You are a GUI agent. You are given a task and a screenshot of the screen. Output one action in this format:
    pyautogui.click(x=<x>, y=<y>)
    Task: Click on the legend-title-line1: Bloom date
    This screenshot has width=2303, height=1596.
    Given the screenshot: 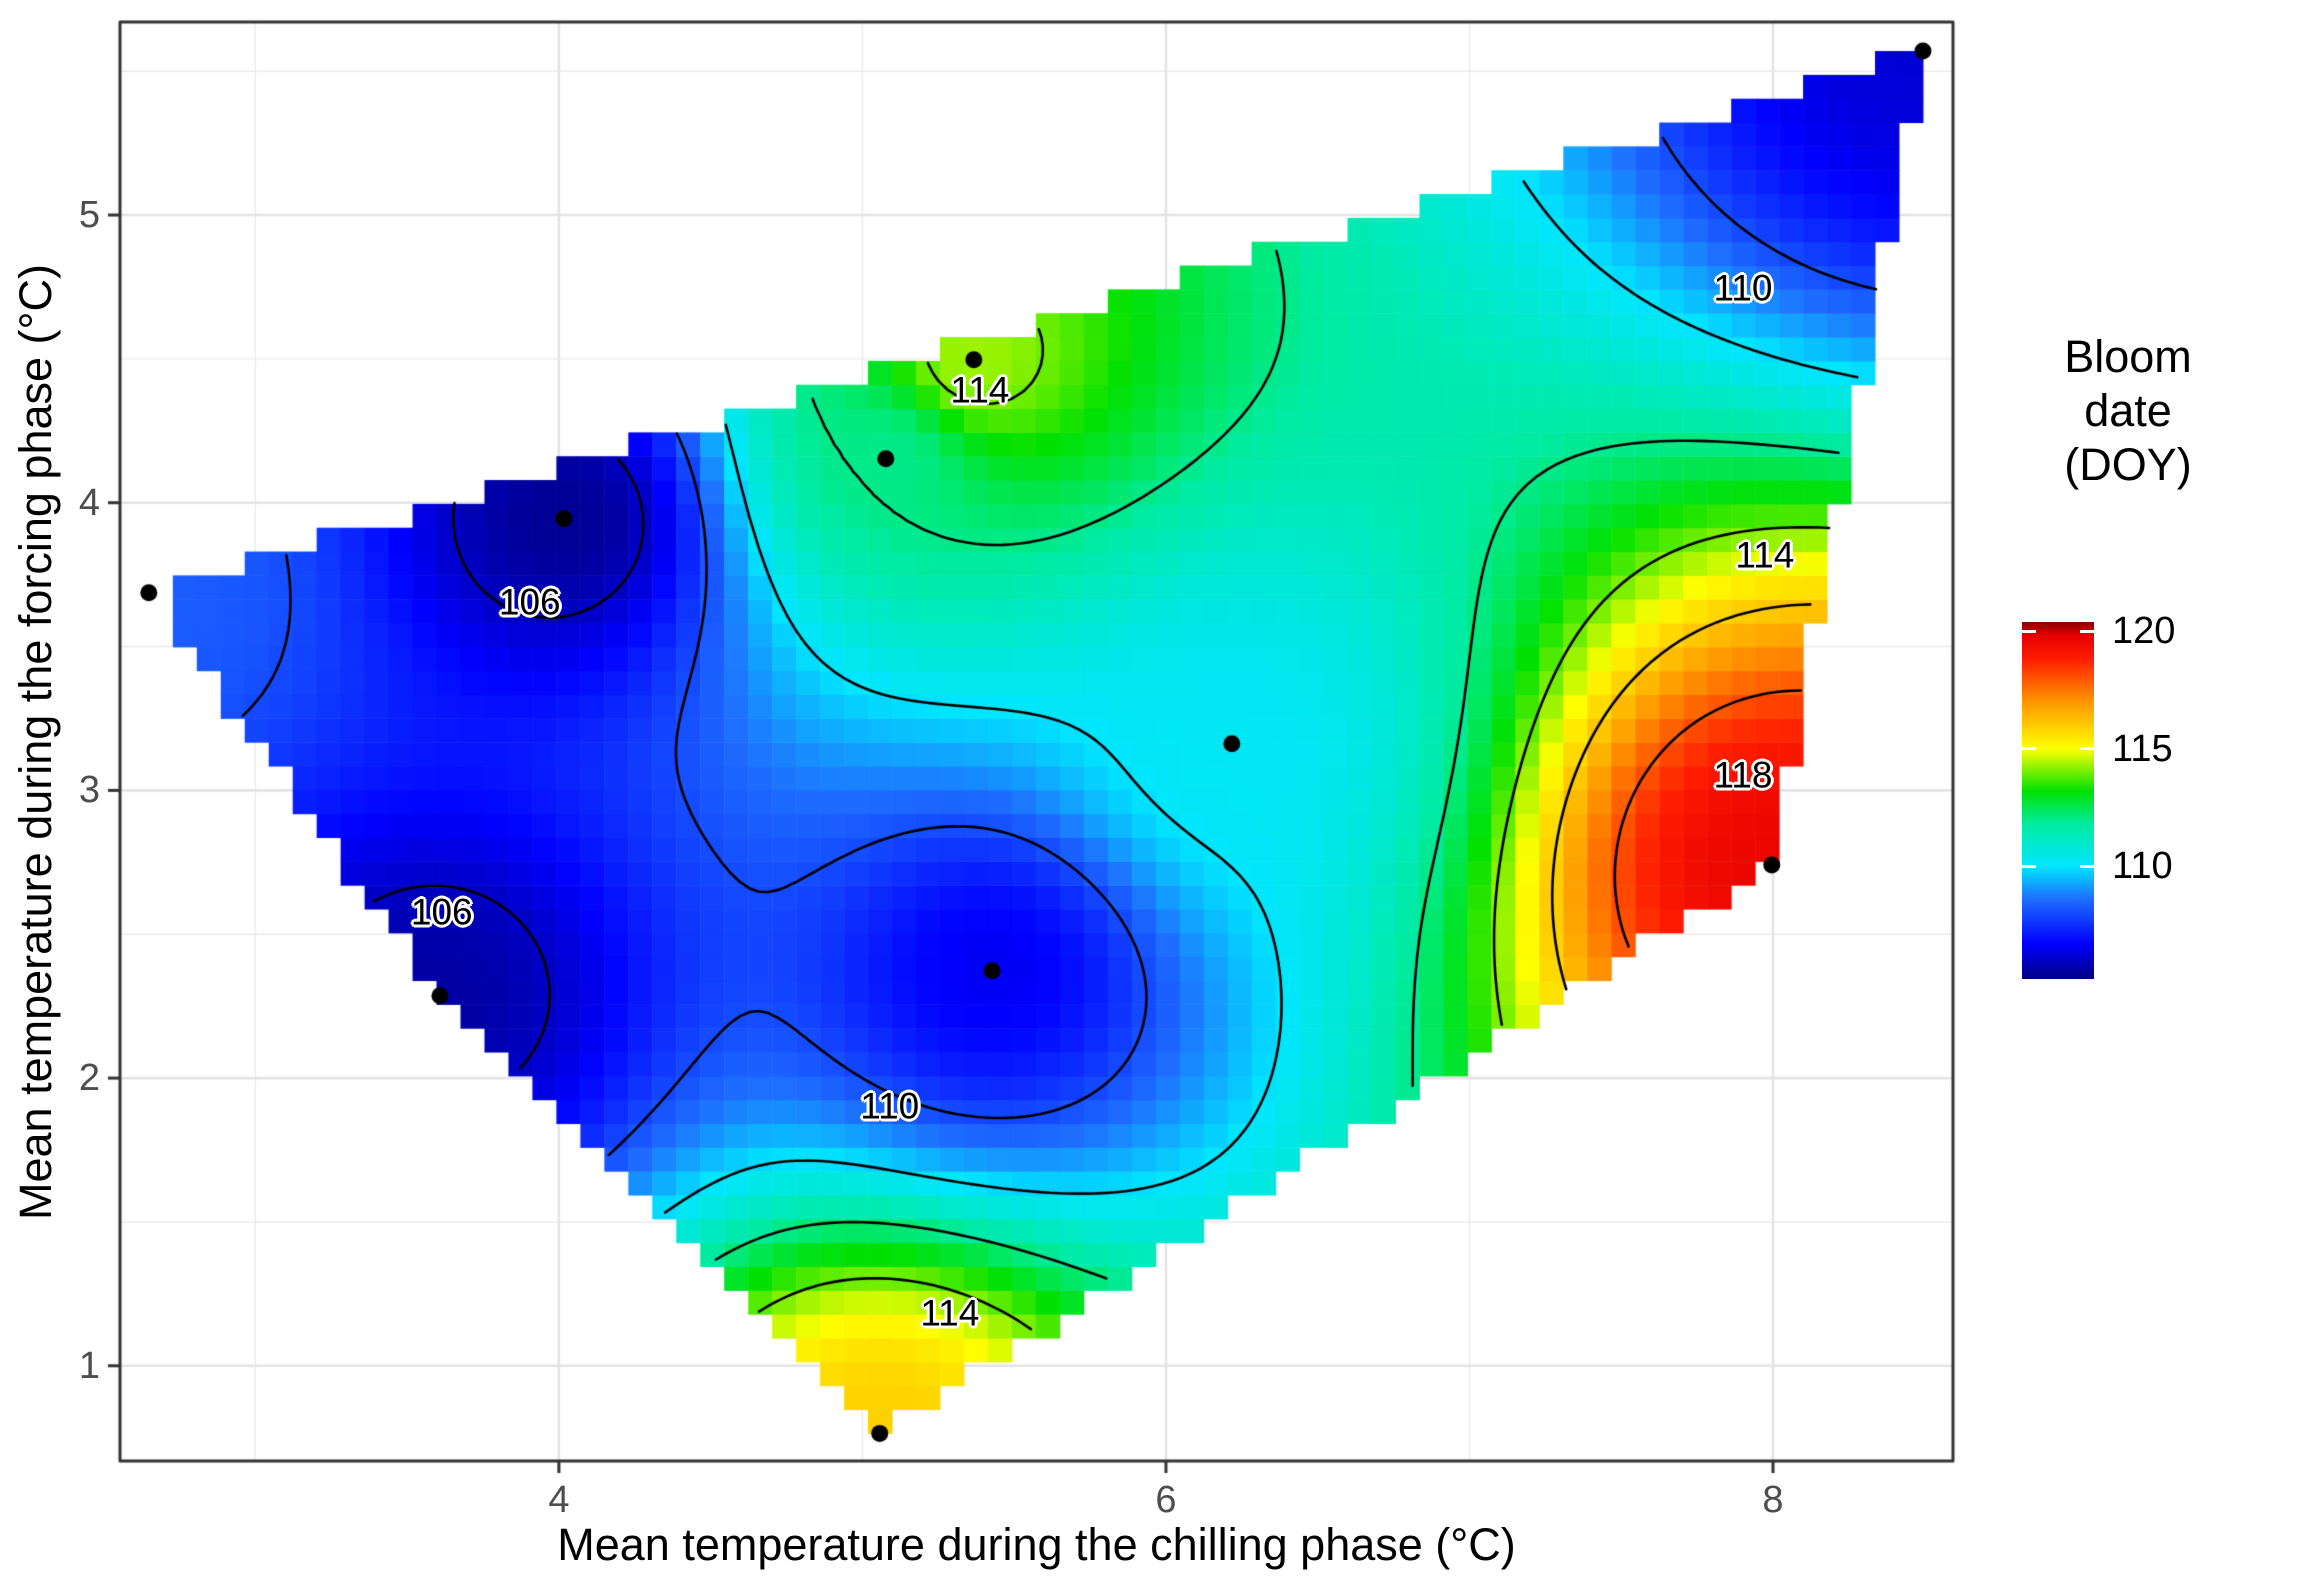 What is the action you would take?
    pyautogui.click(x=2128, y=383)
    